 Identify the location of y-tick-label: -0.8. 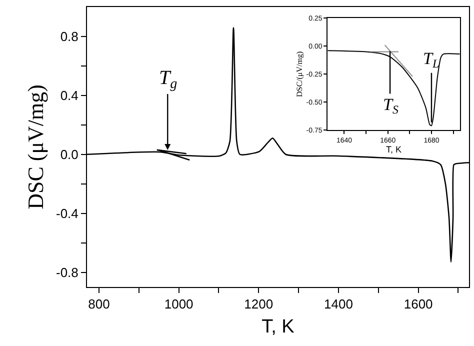
(67, 272).